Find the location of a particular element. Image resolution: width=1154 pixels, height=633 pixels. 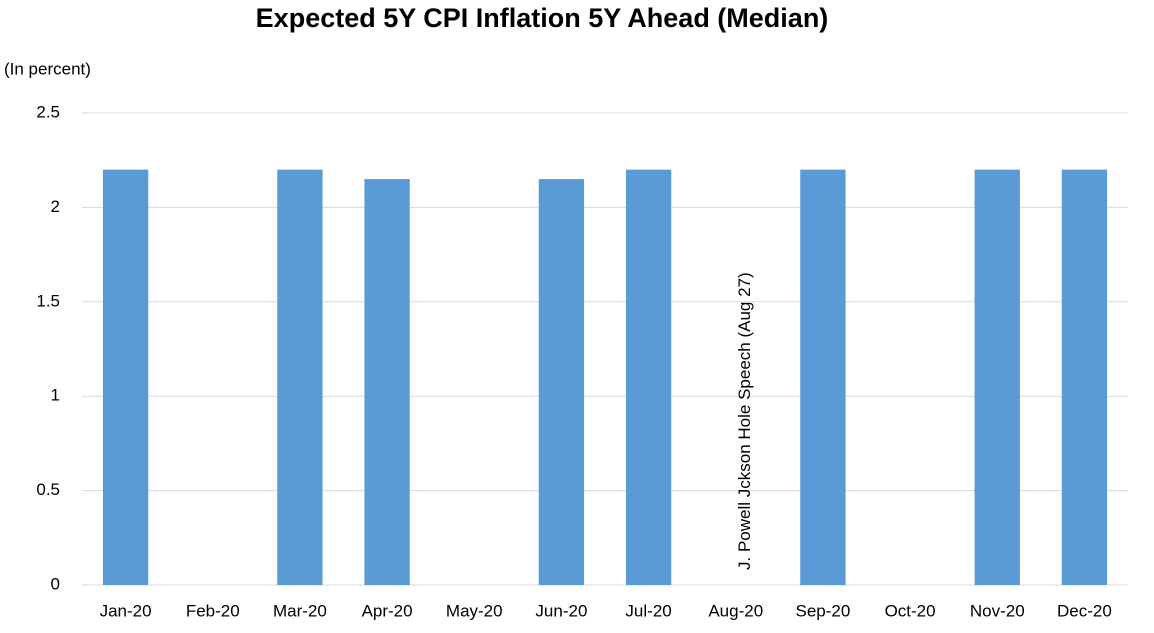

y-tick-label: 1.5 is located at coordinates (48, 300).